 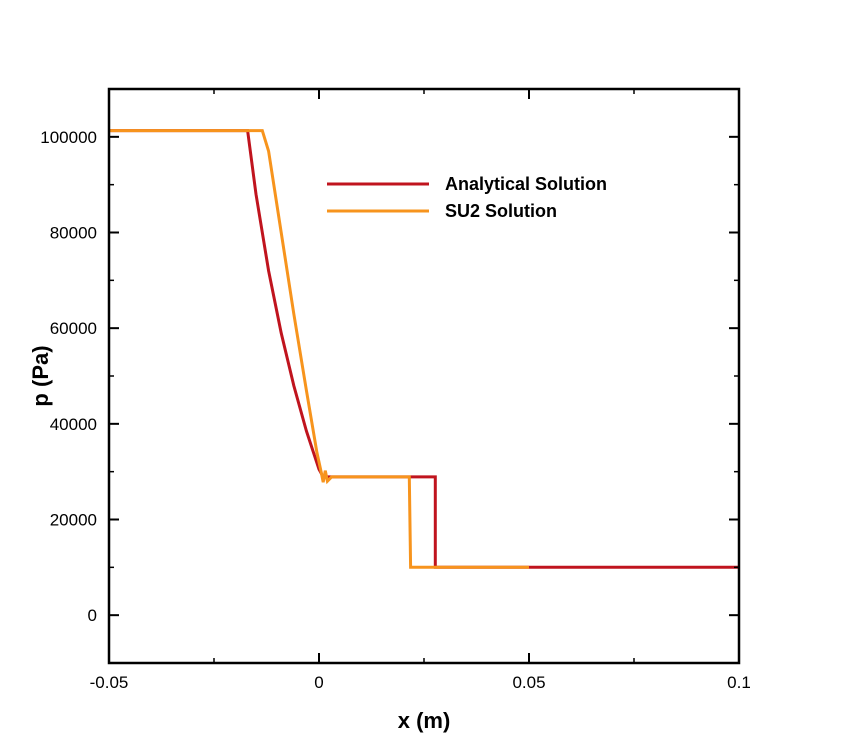 I want to click on x-axis-title: x (m), so click(x=424, y=720).